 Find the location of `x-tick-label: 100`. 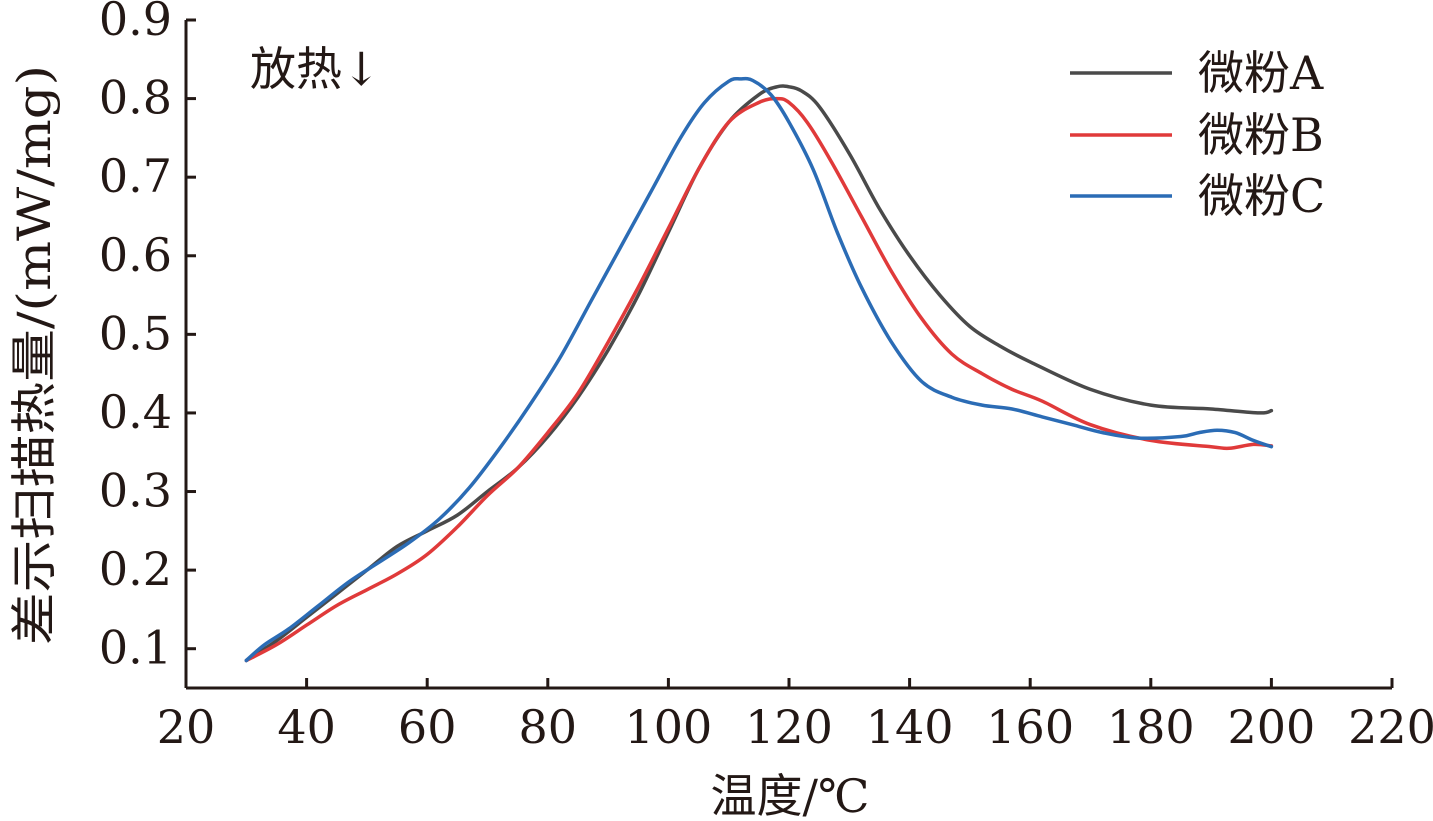

x-tick-label: 100 is located at coordinates (668, 727).